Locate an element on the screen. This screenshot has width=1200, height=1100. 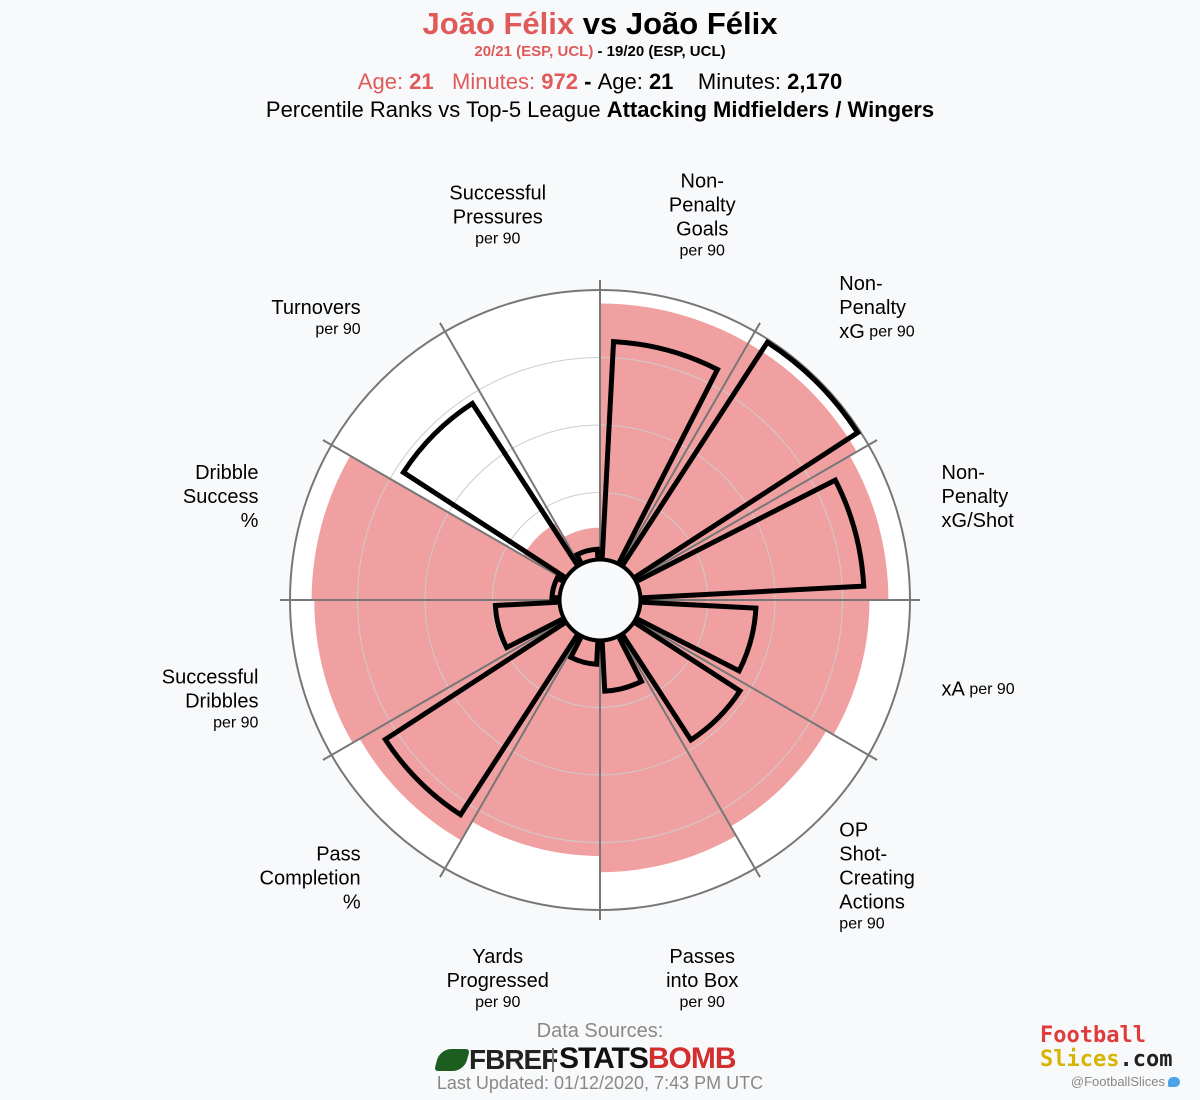
category-label-5-line-2: Shot- is located at coordinates (863, 855).